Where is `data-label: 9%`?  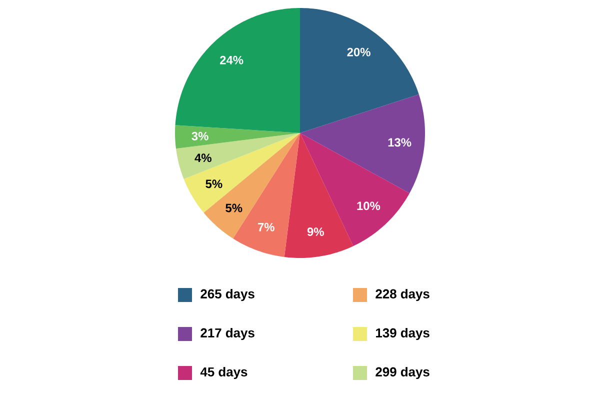
data-label: 9% is located at coordinates (315, 232).